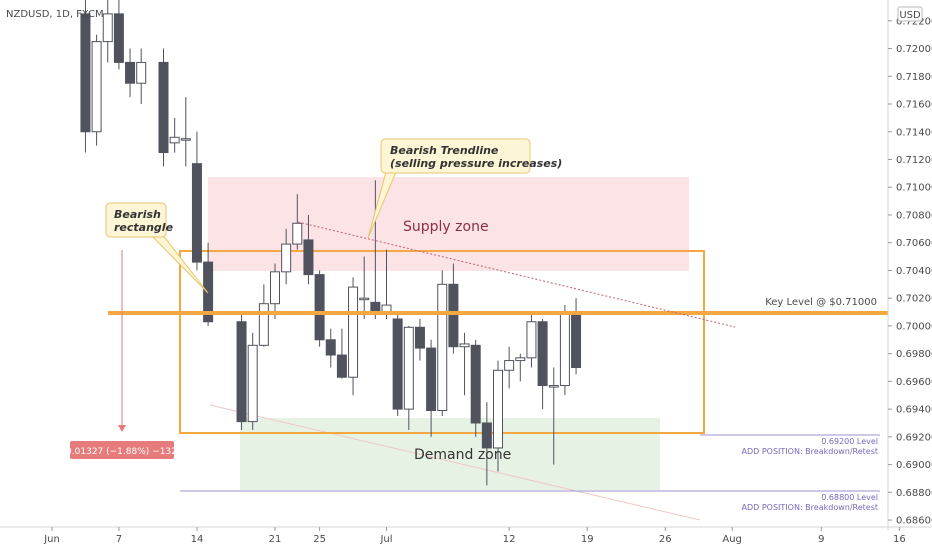  I want to click on currency-button: USD, so click(910, 15).